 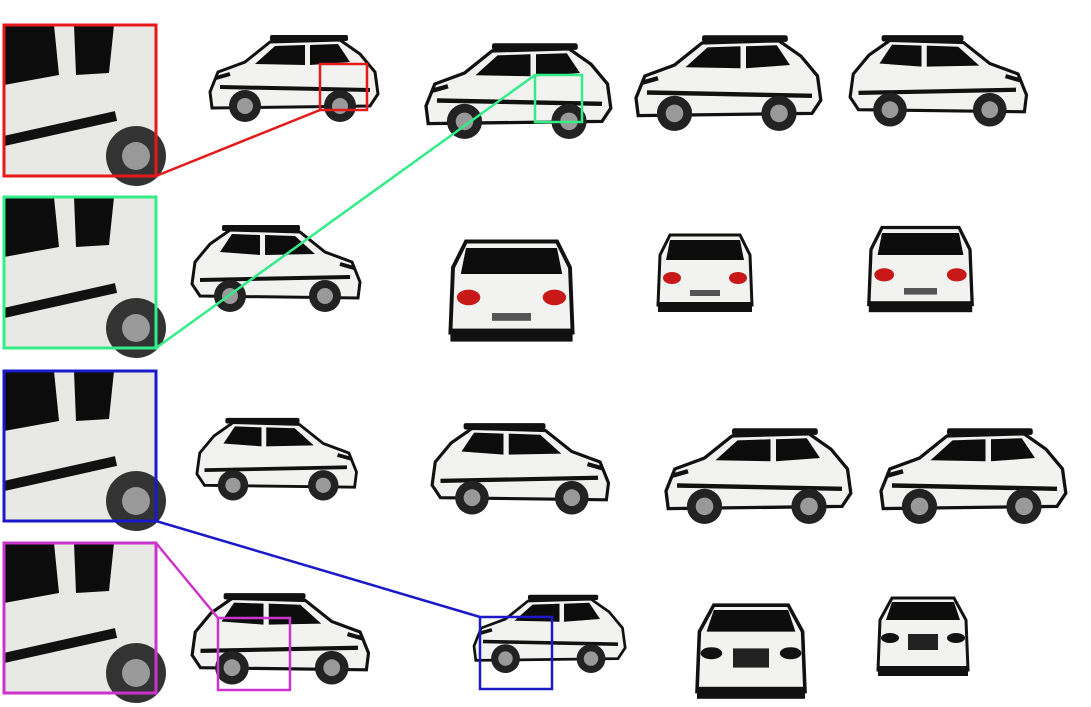 What do you see at coordinates (973, 476) in the screenshot?
I see `car-row2-view3` at bounding box center [973, 476].